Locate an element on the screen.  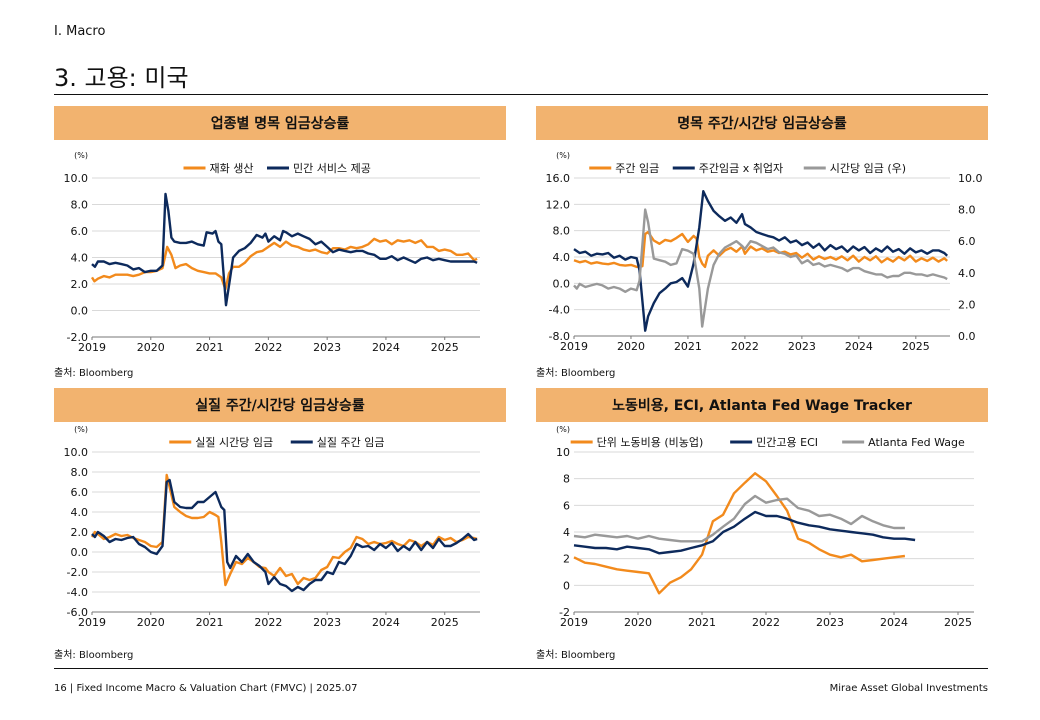
y2-tick-label: 10.0 is located at coordinates (970, 178).